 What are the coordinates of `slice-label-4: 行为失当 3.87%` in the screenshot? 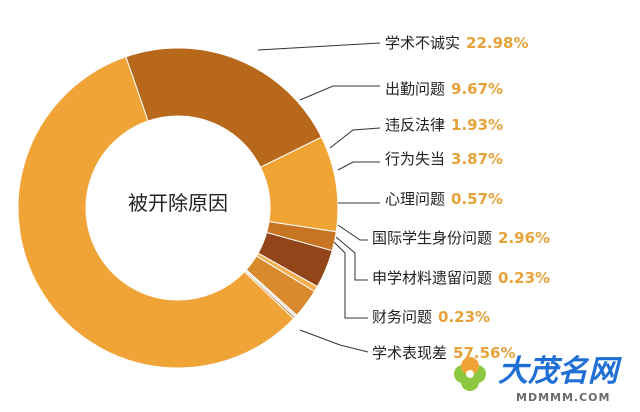 It's located at (444, 159).